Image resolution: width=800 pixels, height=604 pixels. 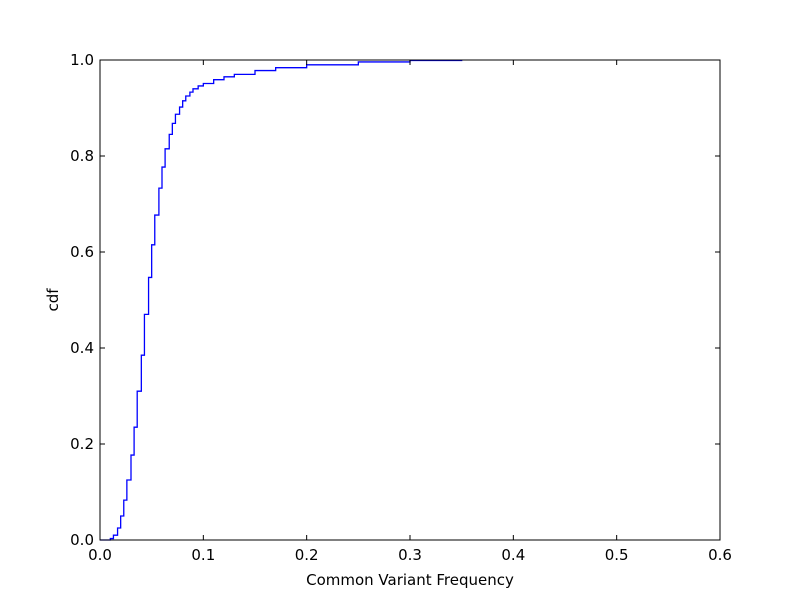 What do you see at coordinates (720, 555) in the screenshot?
I see `x-tick-label: 0.6` at bounding box center [720, 555].